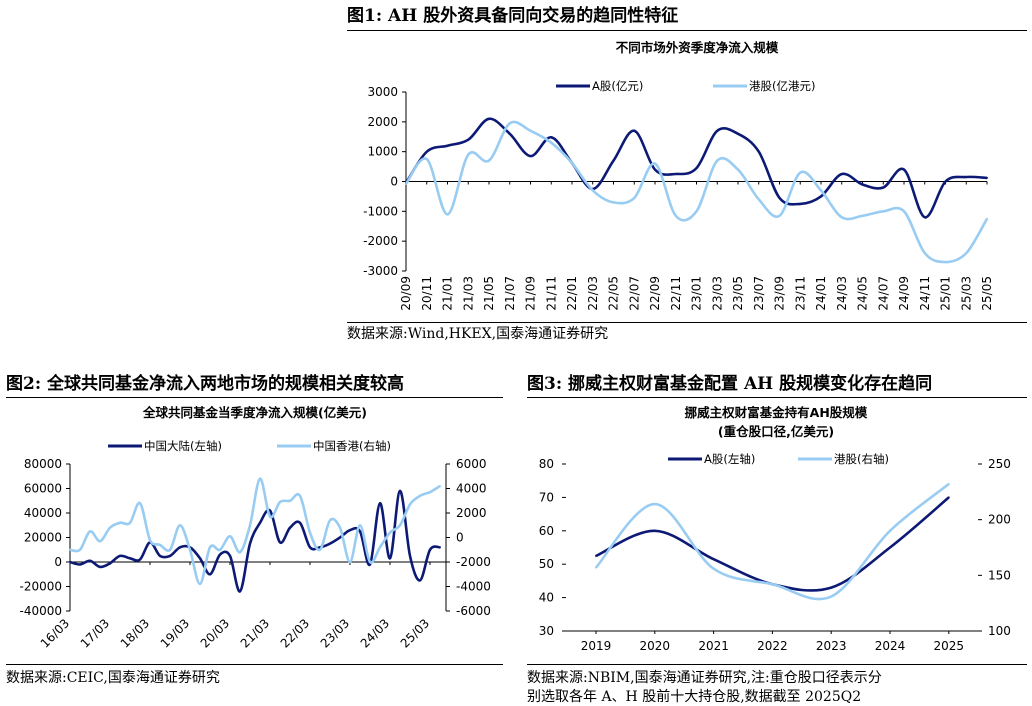 The width and height of the screenshot is (1032, 706). I want to click on y-tick-label-left: 50, so click(546, 564).